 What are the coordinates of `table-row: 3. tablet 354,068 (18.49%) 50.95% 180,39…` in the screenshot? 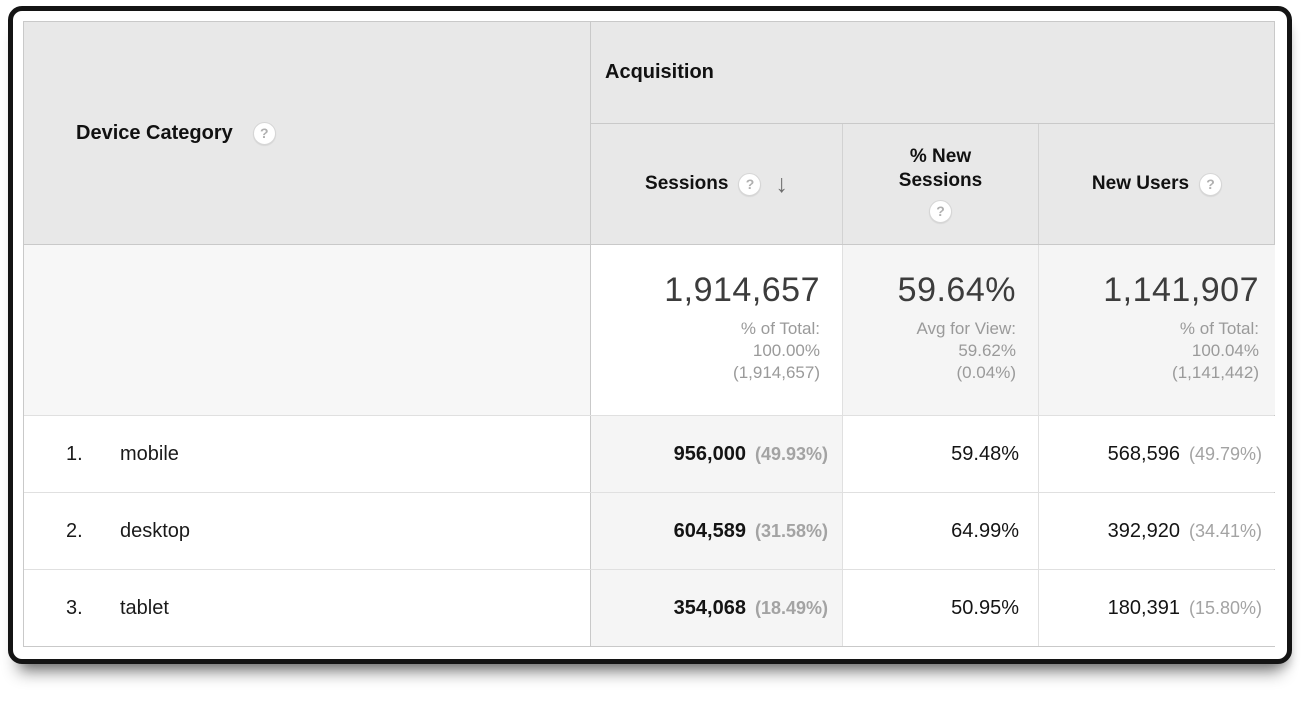 It's located at (649, 607).